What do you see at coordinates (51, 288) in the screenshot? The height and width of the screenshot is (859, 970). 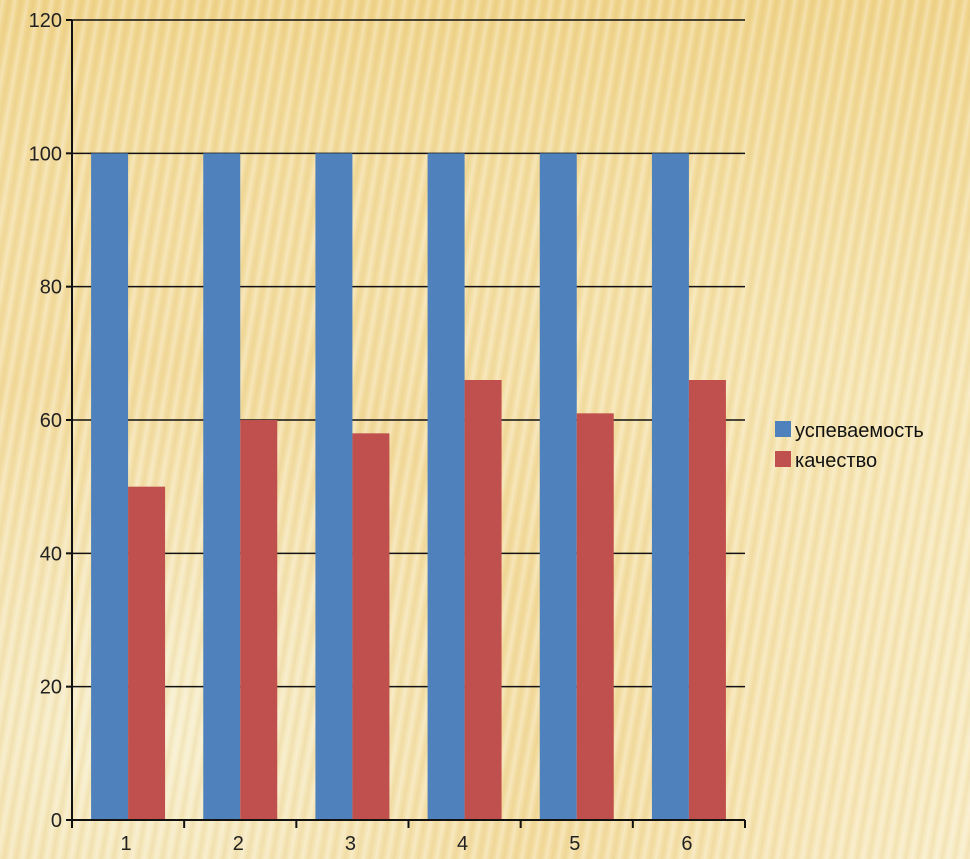 I see `y-tick-label: 80` at bounding box center [51, 288].